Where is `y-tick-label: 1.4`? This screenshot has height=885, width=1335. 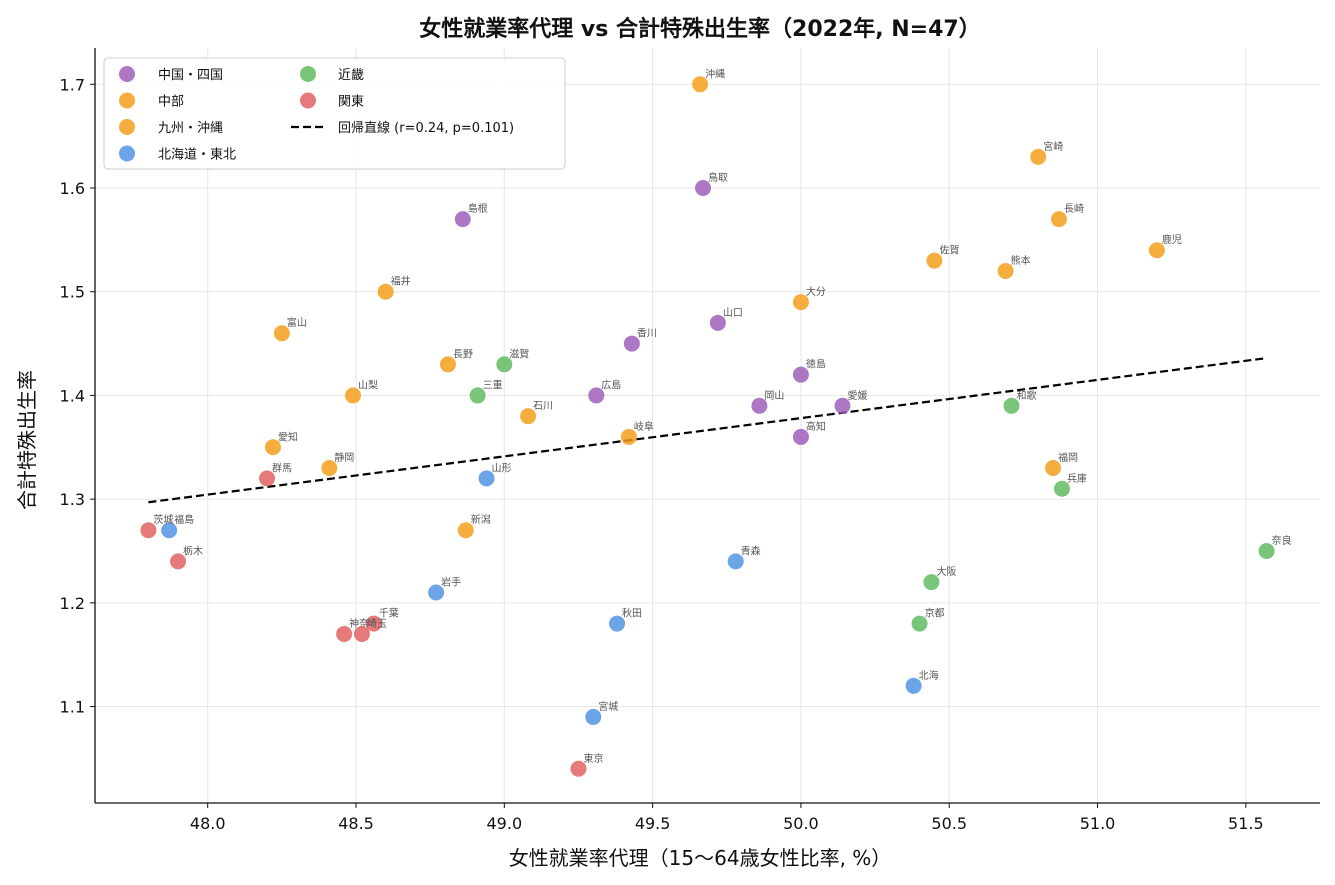 y-tick-label: 1.4 is located at coordinates (72, 395).